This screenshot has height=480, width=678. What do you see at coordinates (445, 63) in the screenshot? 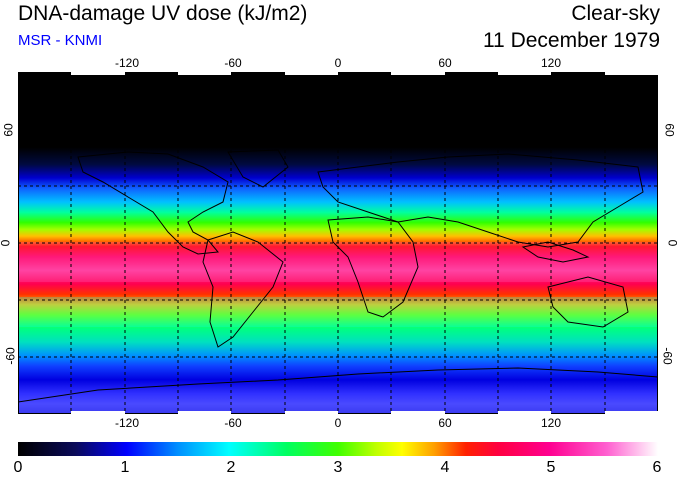
I see `lon-label-top-60: 60` at bounding box center [445, 63].